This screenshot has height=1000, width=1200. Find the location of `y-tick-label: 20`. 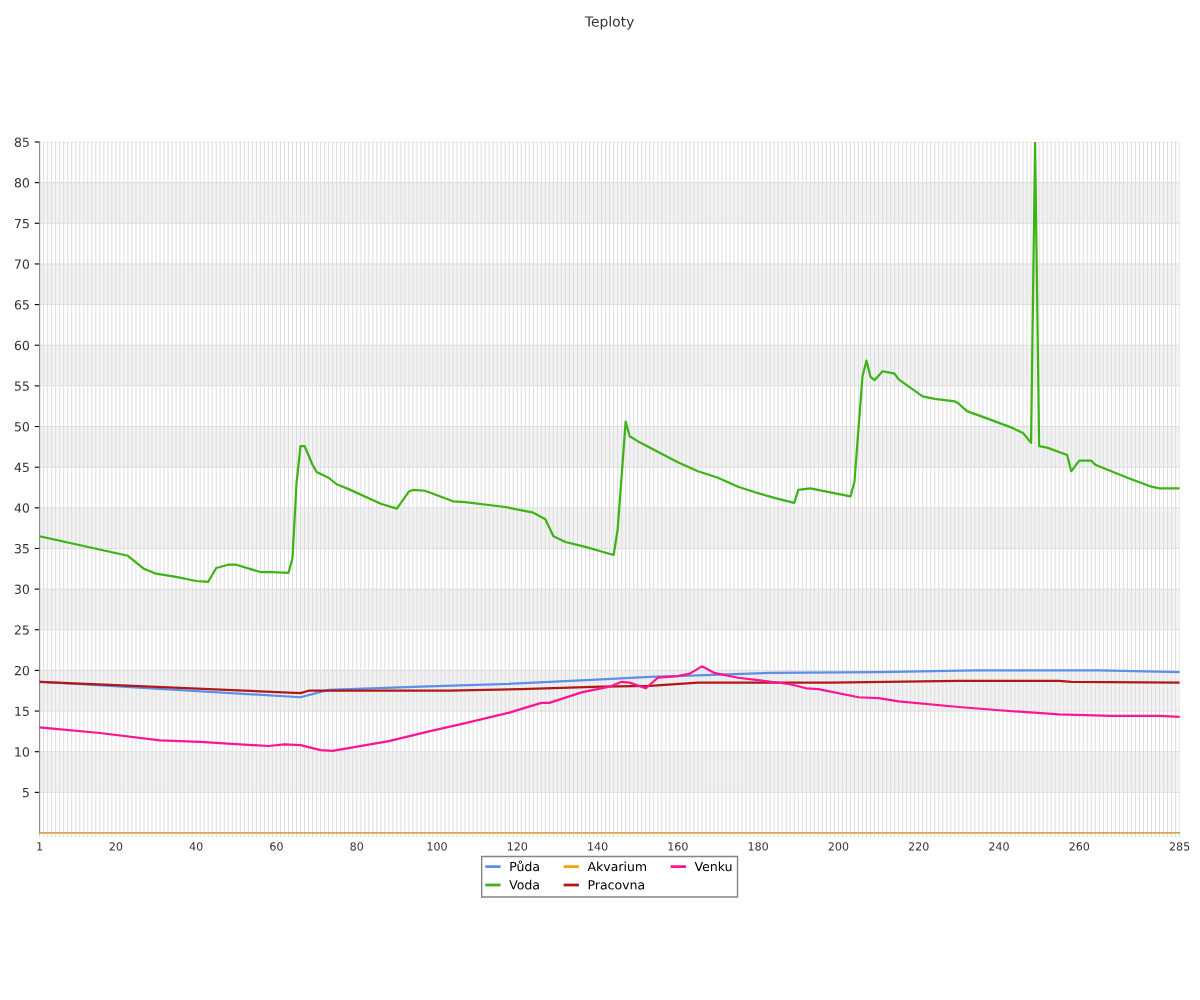

y-tick-label: 20 is located at coordinates (22, 670).